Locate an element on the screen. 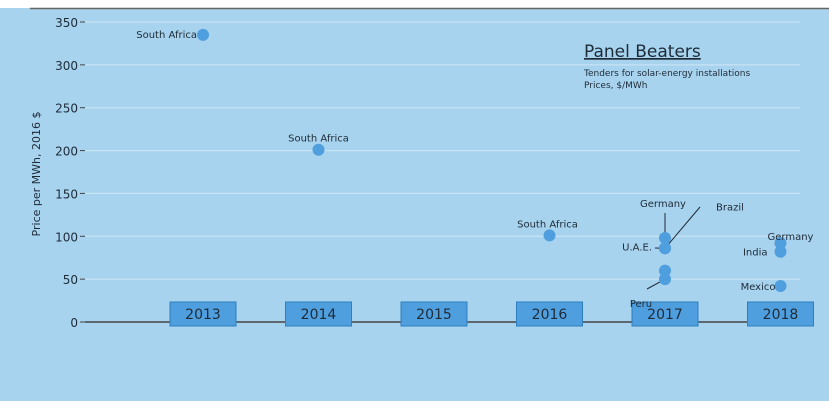 The image size is (829, 401). year-label: 2014 is located at coordinates (319, 315).